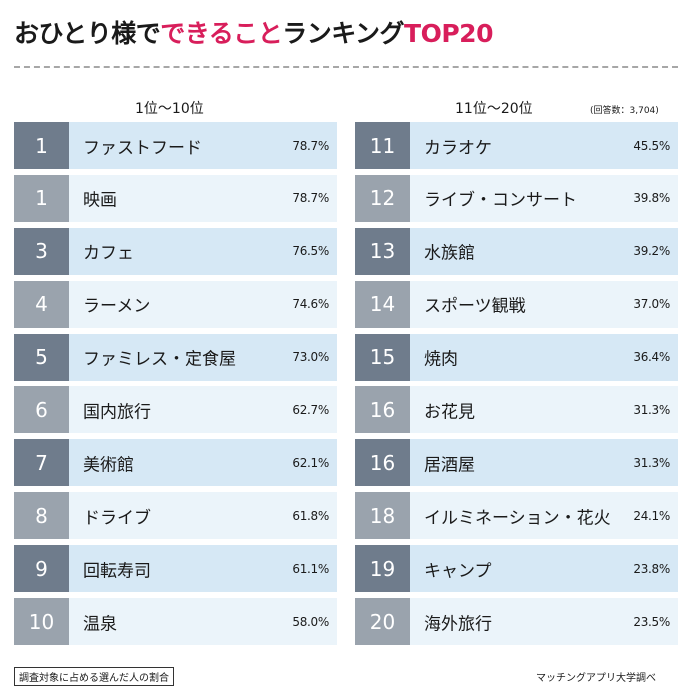 Image resolution: width=690 pixels, height=696 pixels. What do you see at coordinates (449, 412) in the screenshot?
I see `activity-name: お花見` at bounding box center [449, 412].